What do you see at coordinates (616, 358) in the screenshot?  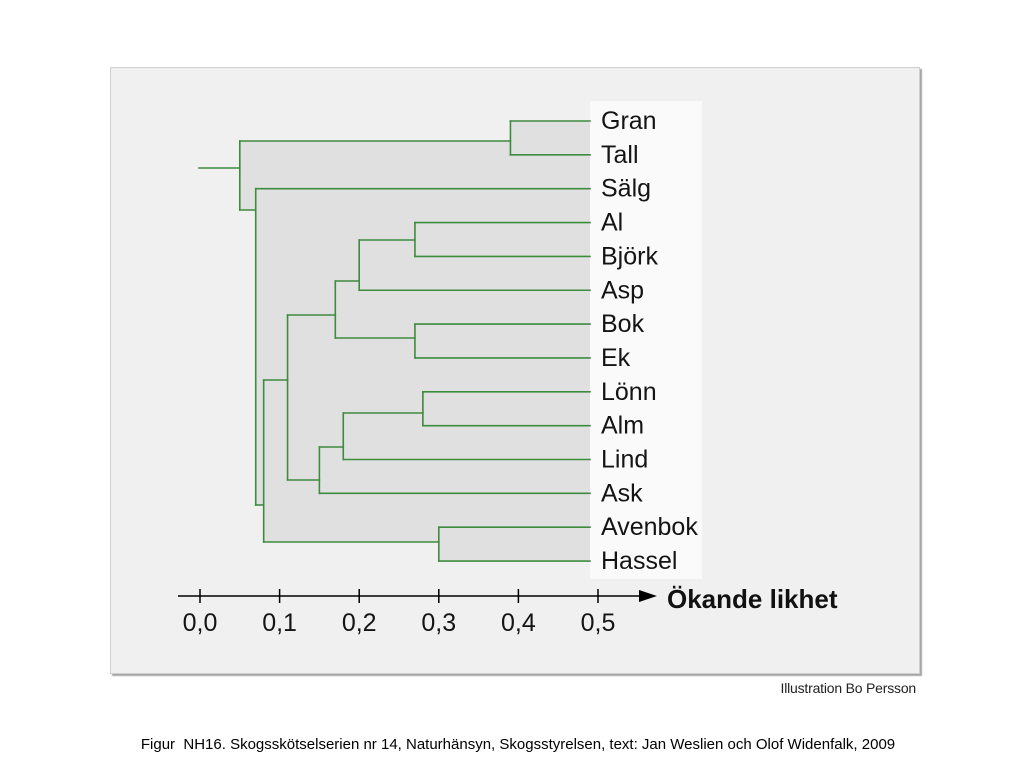 I see `leaf-label: Ek` at bounding box center [616, 358].